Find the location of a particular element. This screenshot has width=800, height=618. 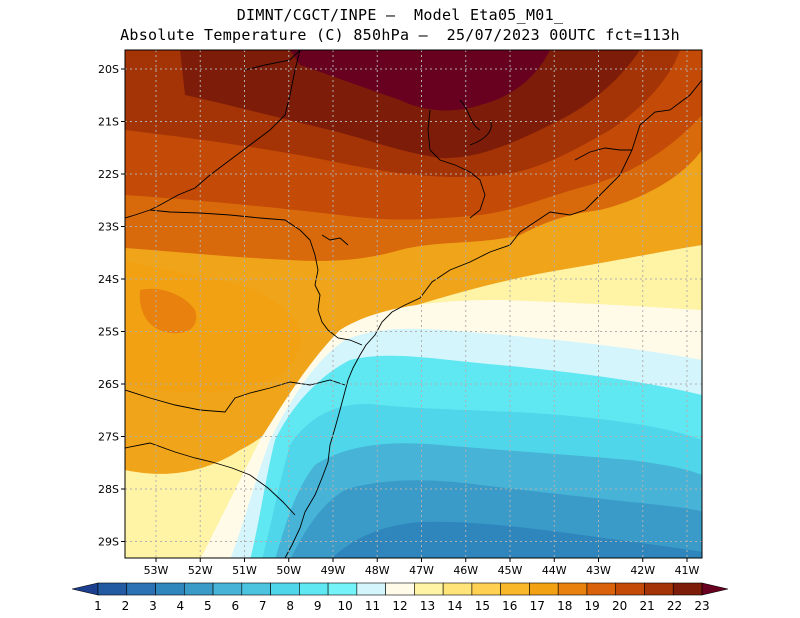

lon-tick-label: 44W is located at coordinates (554, 570).